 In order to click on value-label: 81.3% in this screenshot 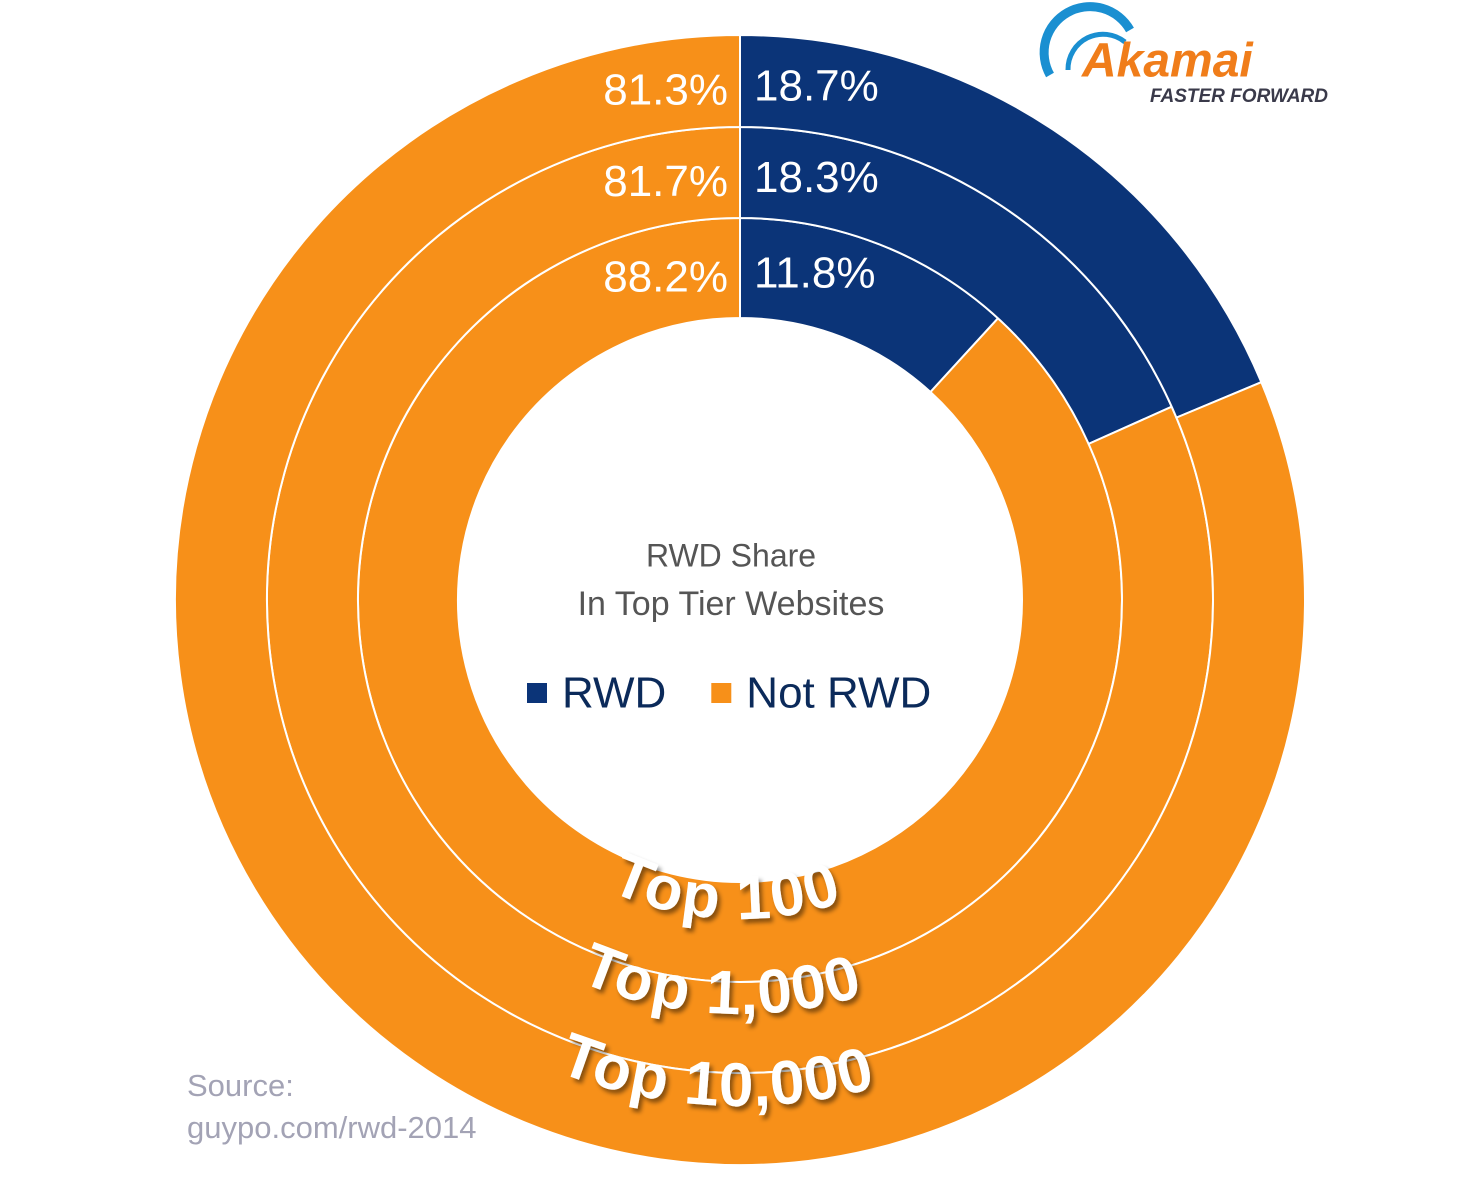, I will do `click(665, 90)`.